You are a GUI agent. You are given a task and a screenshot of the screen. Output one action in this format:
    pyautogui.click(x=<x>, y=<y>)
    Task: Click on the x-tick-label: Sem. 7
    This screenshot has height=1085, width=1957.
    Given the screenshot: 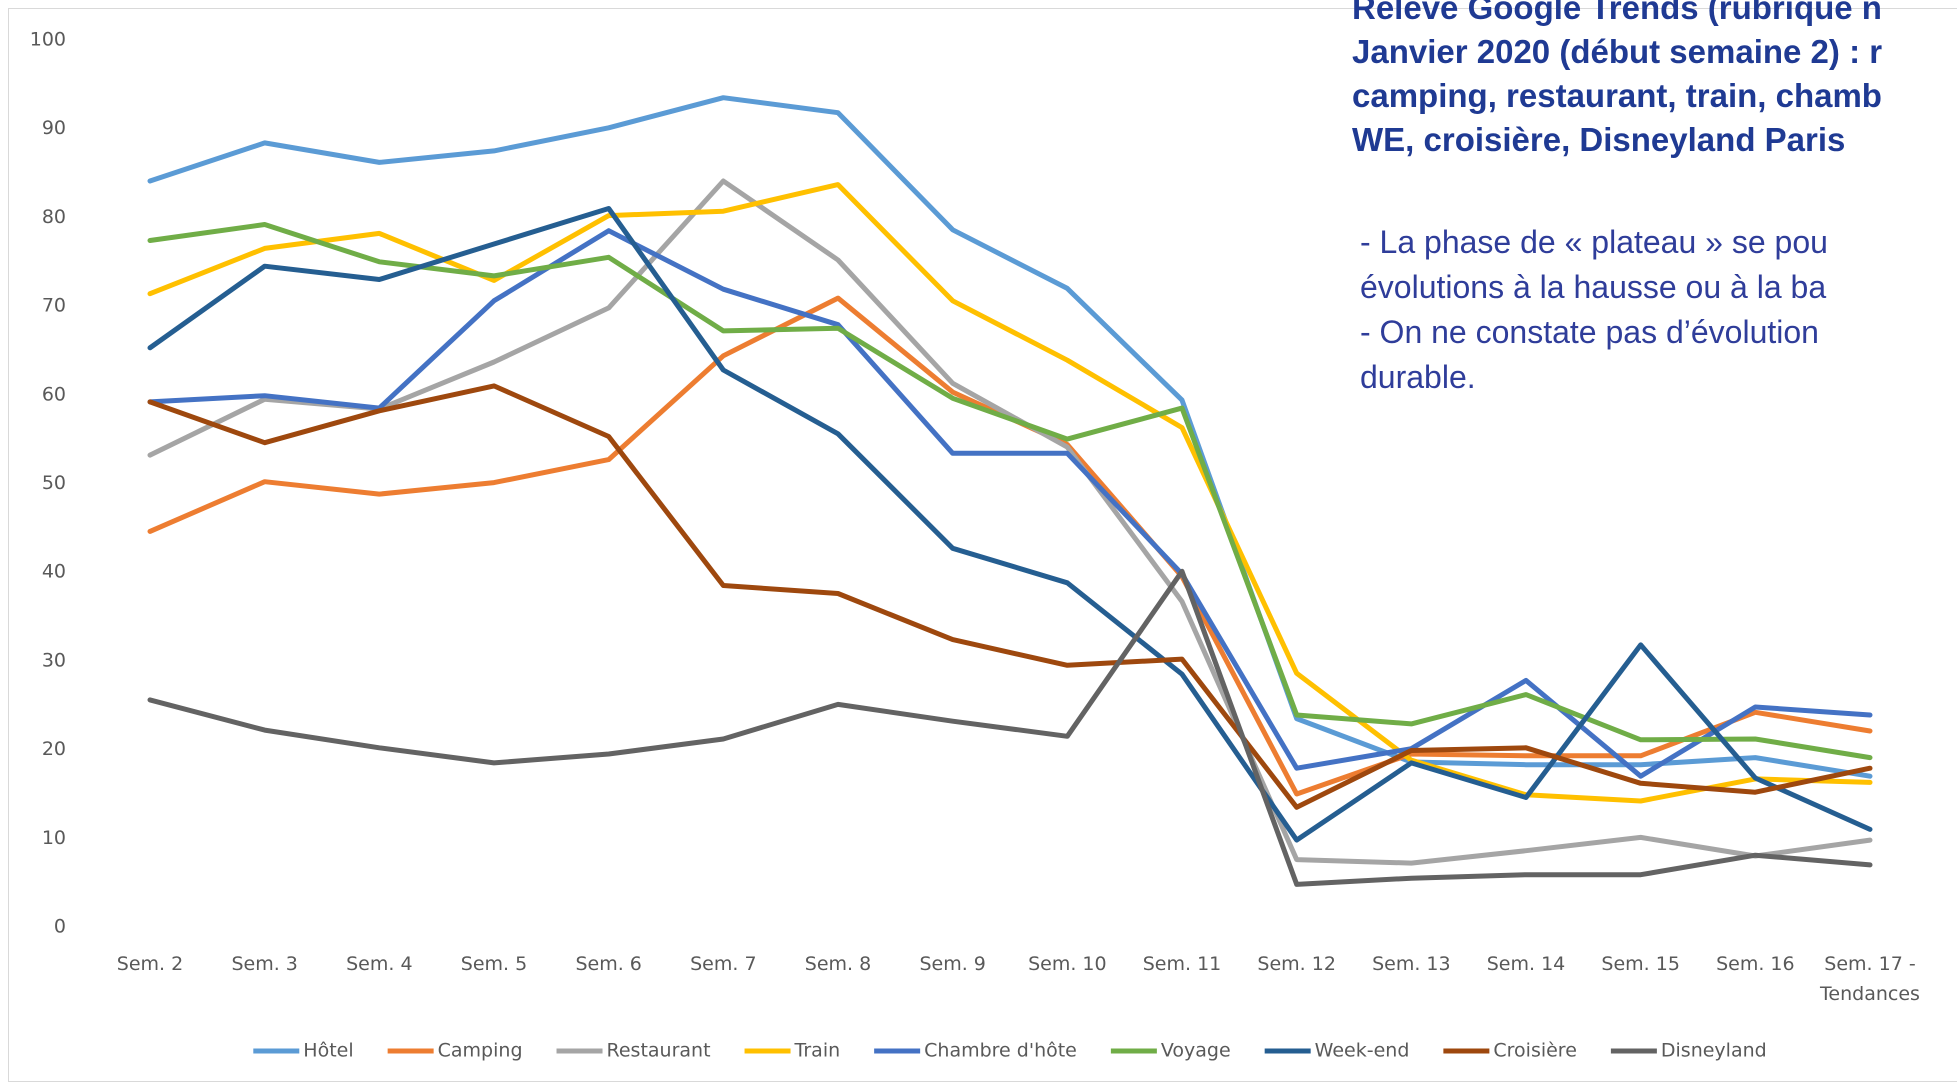 What is the action you would take?
    pyautogui.click(x=723, y=964)
    